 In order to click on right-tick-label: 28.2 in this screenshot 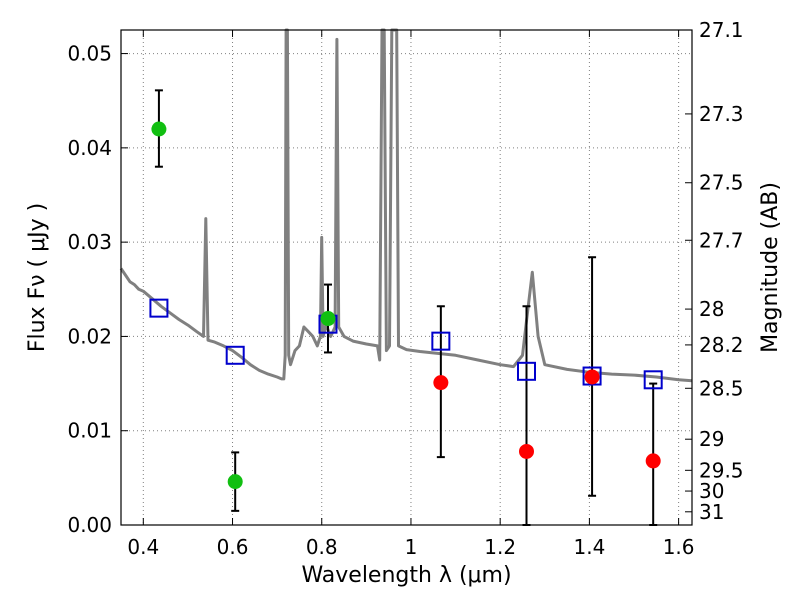, I will do `click(721, 345)`.